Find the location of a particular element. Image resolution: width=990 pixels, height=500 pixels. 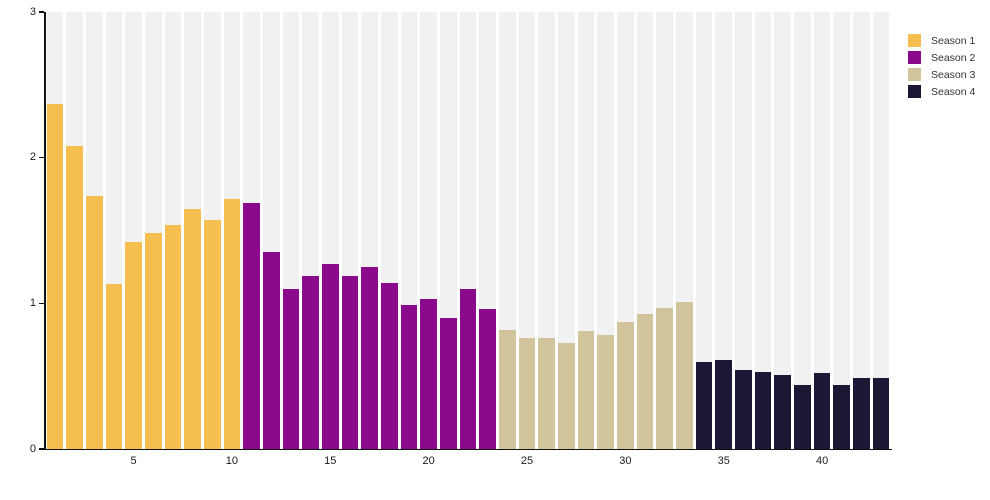

legend-label: Season 1 is located at coordinates (953, 40).